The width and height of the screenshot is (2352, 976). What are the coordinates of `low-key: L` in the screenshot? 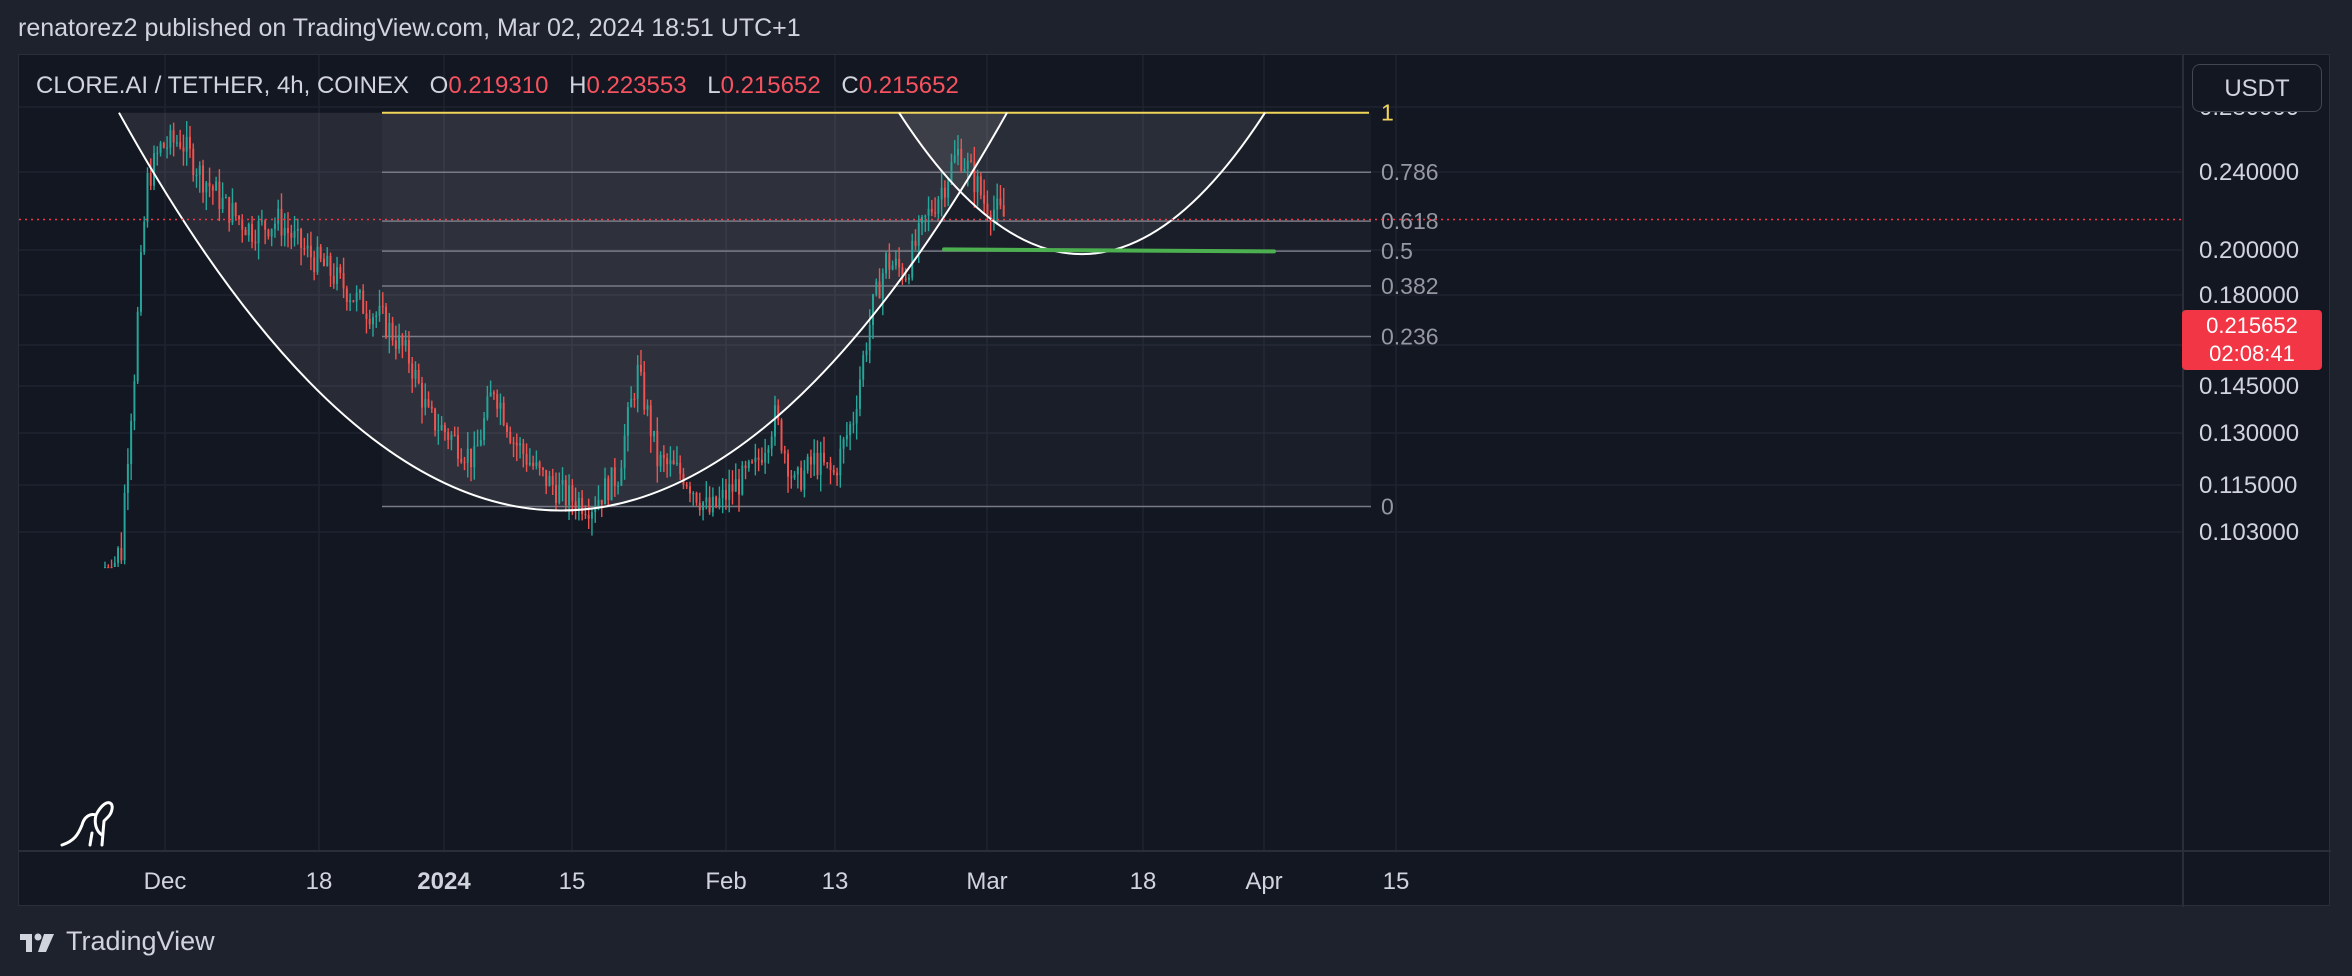 It's located at (714, 85).